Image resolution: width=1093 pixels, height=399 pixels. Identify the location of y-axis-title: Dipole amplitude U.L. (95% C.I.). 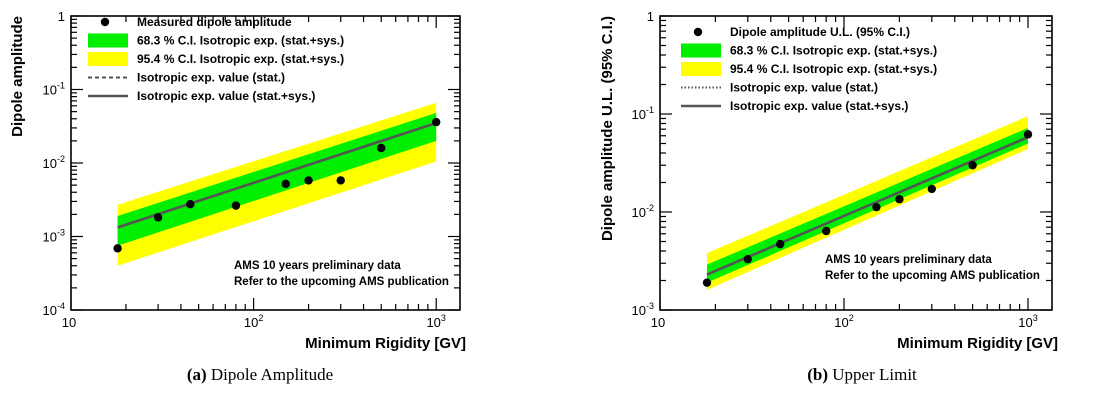
(607, 128).